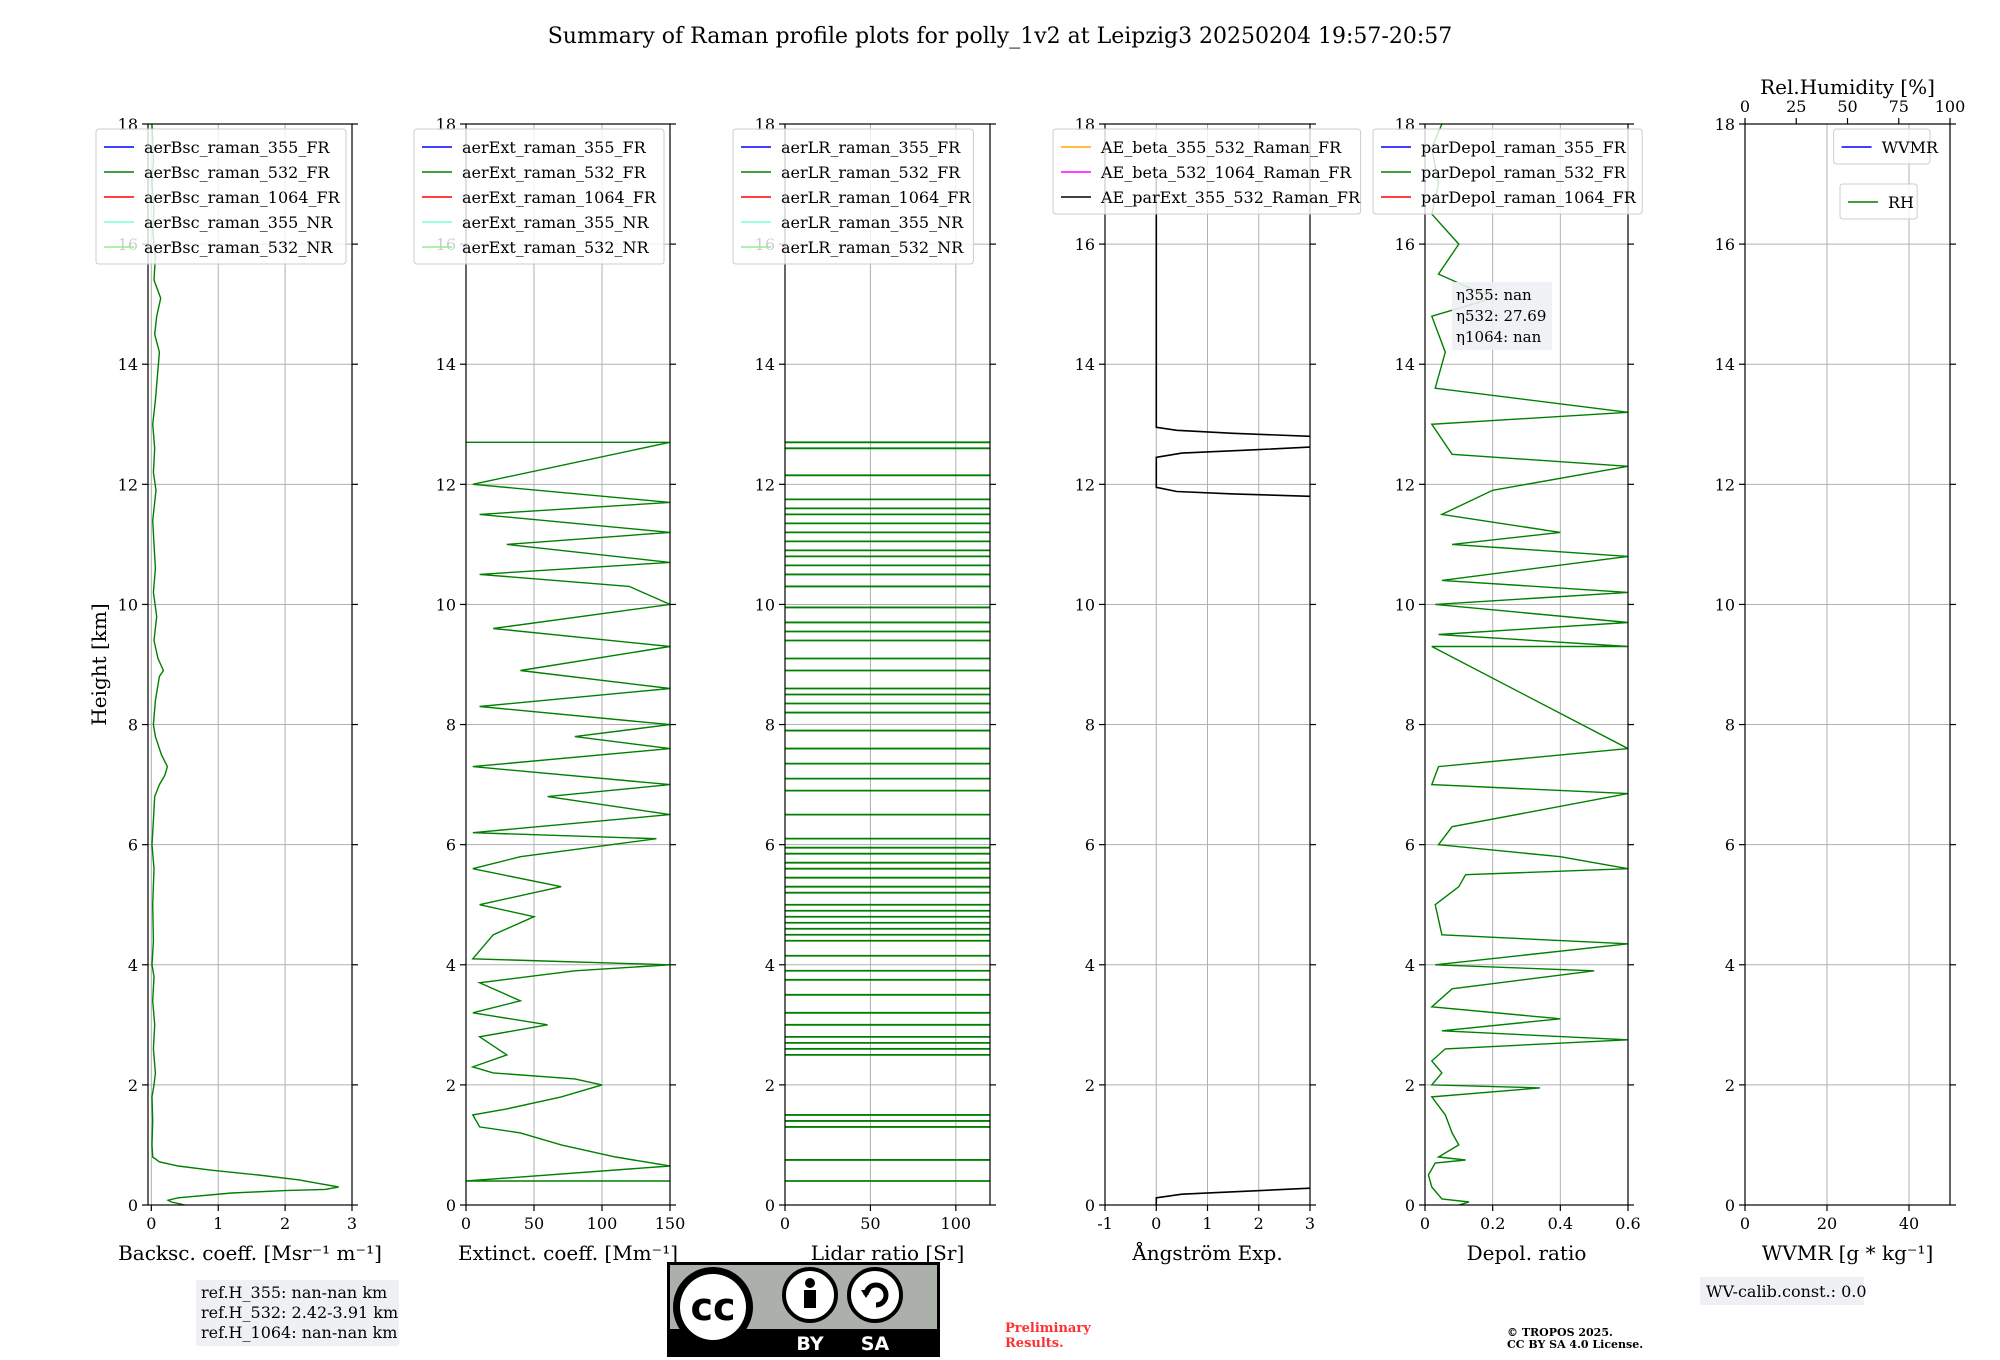 This screenshot has width=2000, height=1360. What do you see at coordinates (250, 1253) in the screenshot?
I see `x-axis-label: Backsc. coeff. [Msr⁻¹ m⁻¹]` at bounding box center [250, 1253].